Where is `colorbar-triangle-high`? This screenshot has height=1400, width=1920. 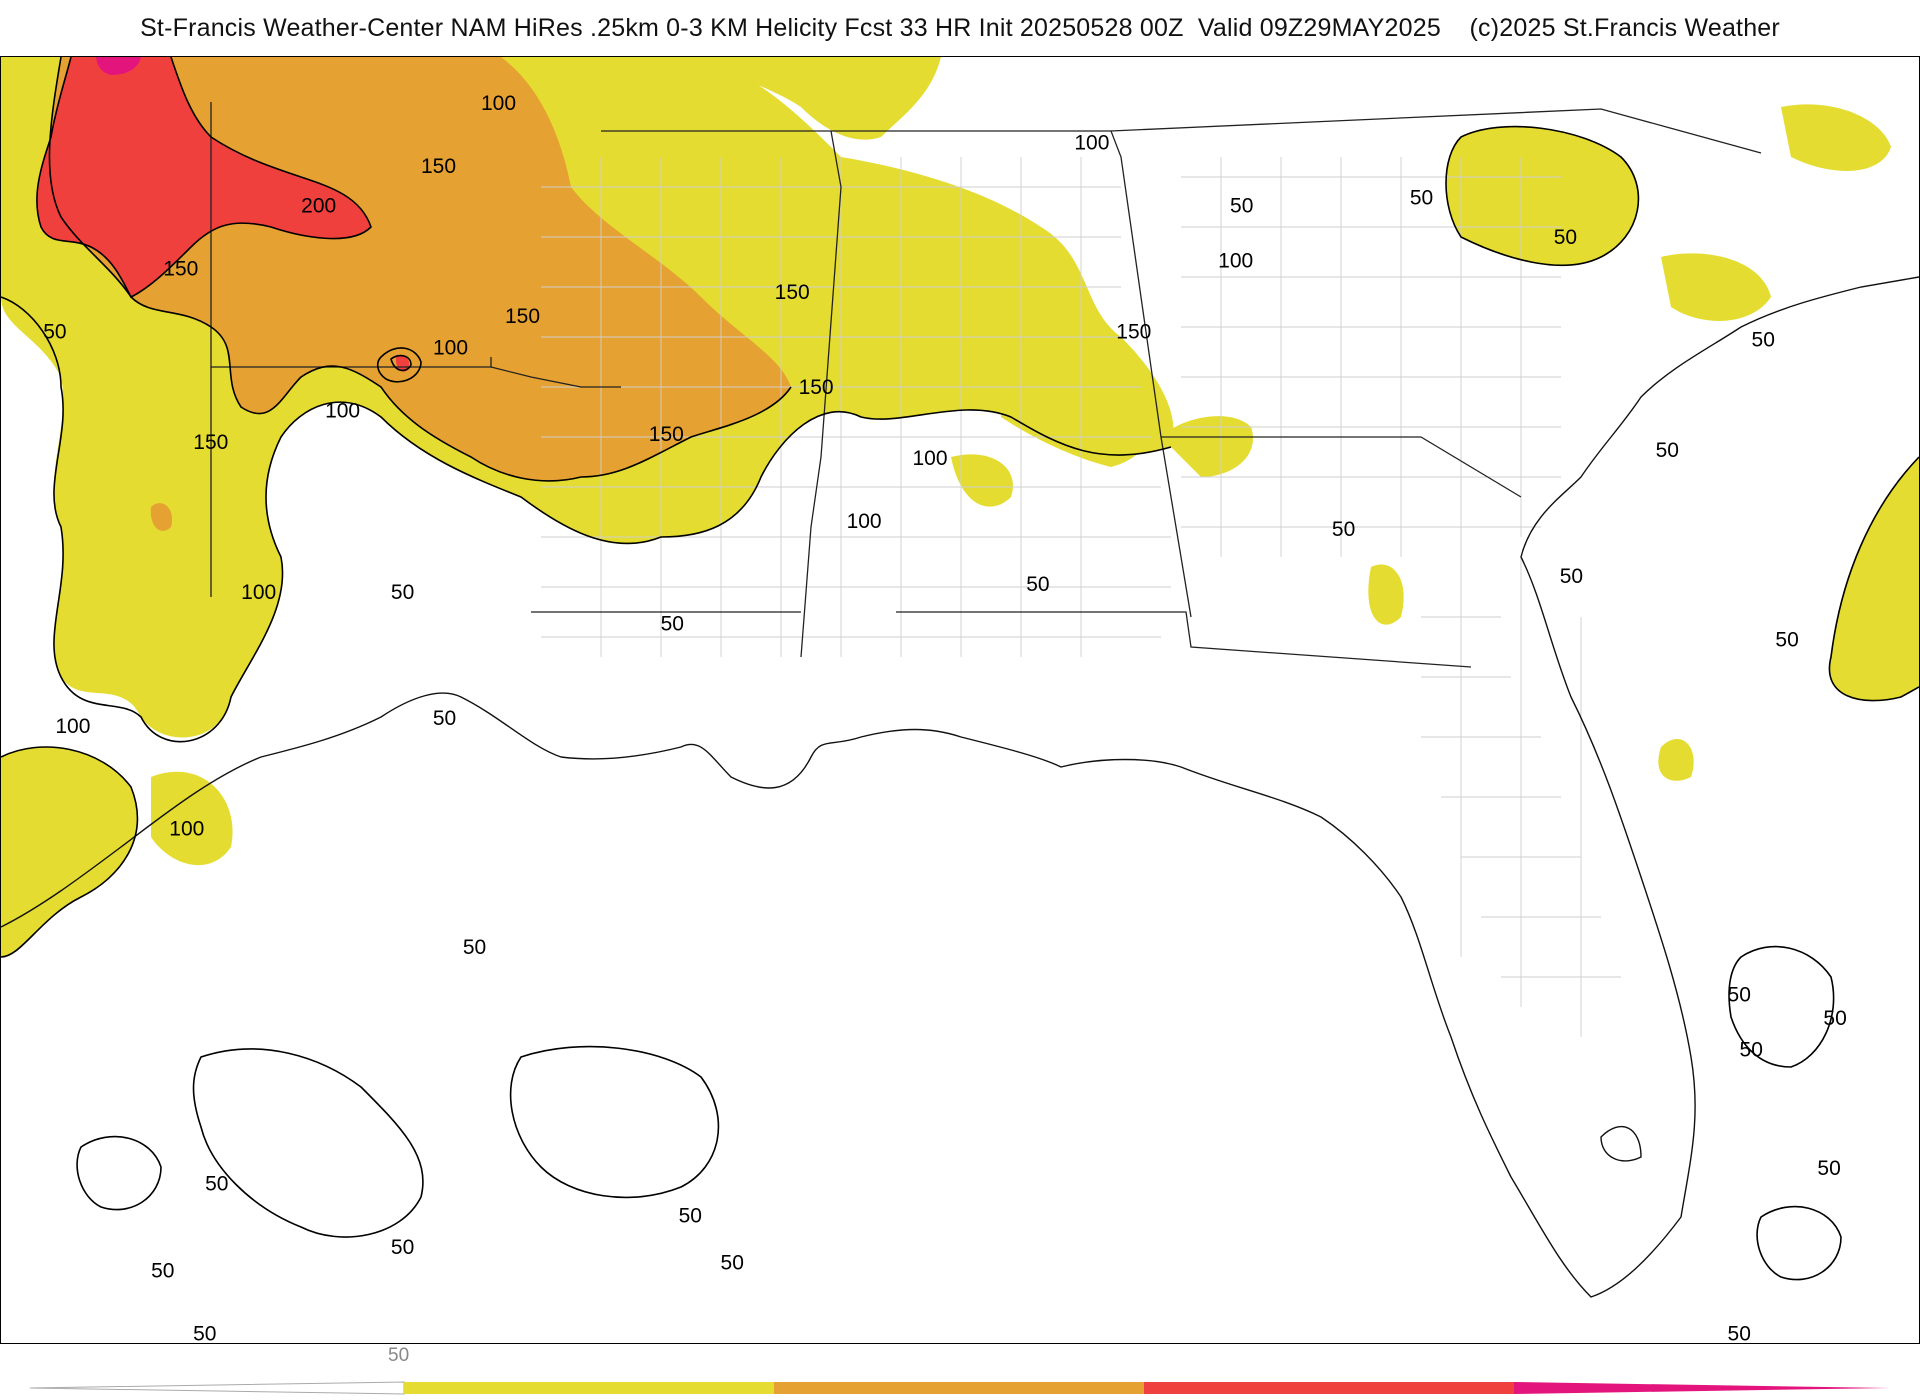 colorbar-triangle-high is located at coordinates (1702, 1388).